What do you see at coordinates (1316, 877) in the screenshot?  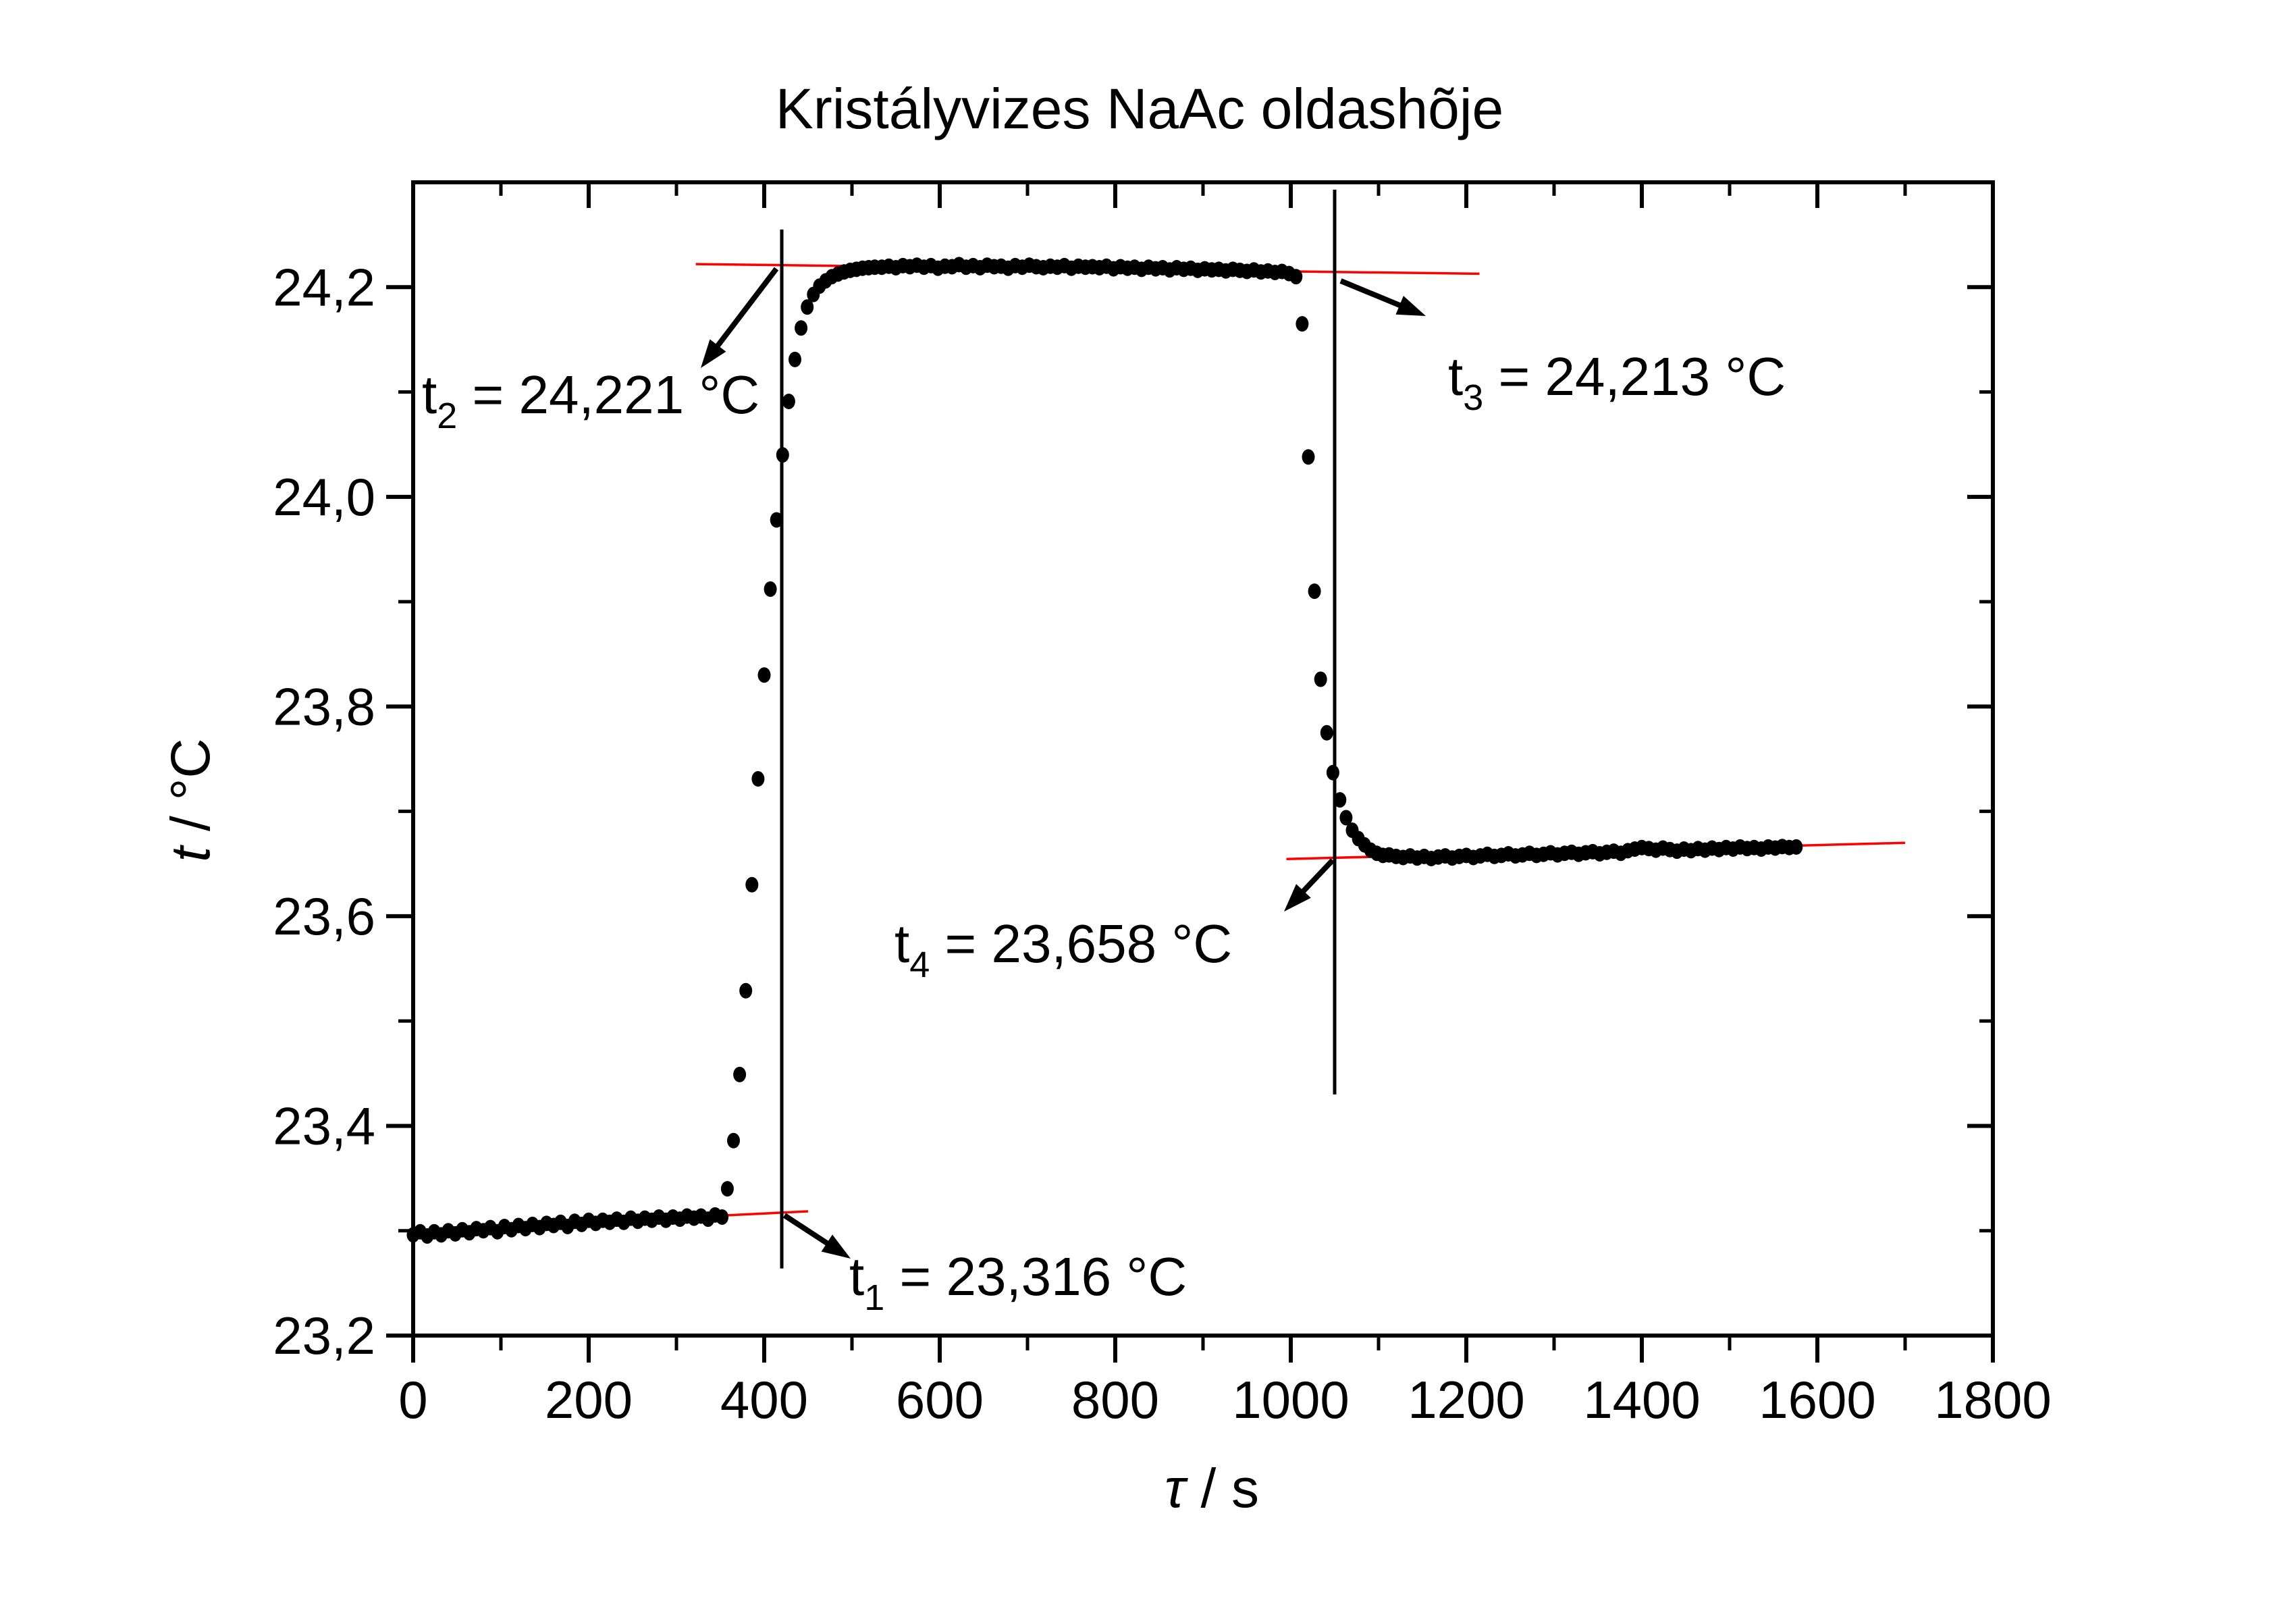 I see `annotation-t4-arrow` at bounding box center [1316, 877].